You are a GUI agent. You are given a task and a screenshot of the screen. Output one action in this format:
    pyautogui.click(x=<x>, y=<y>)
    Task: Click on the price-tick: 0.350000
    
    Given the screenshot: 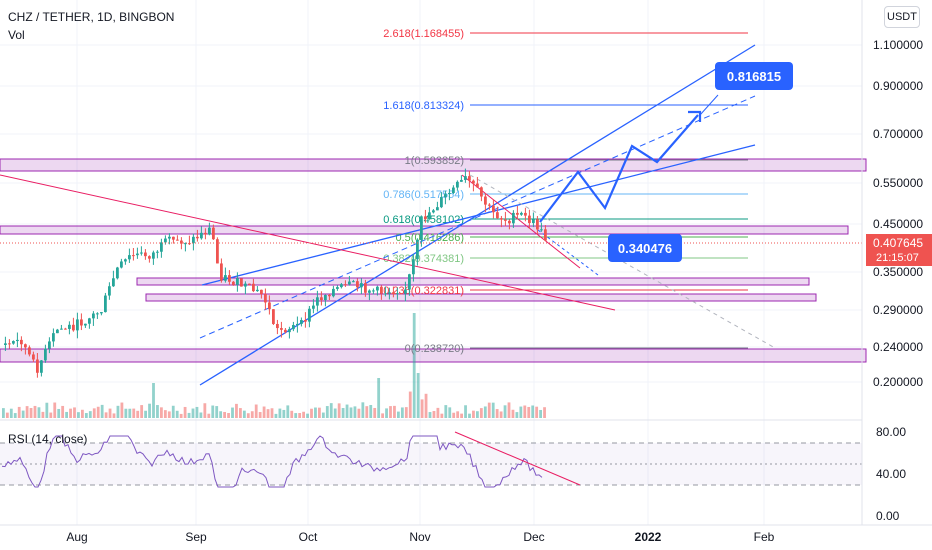 What is the action you would take?
    pyautogui.click(x=898, y=272)
    